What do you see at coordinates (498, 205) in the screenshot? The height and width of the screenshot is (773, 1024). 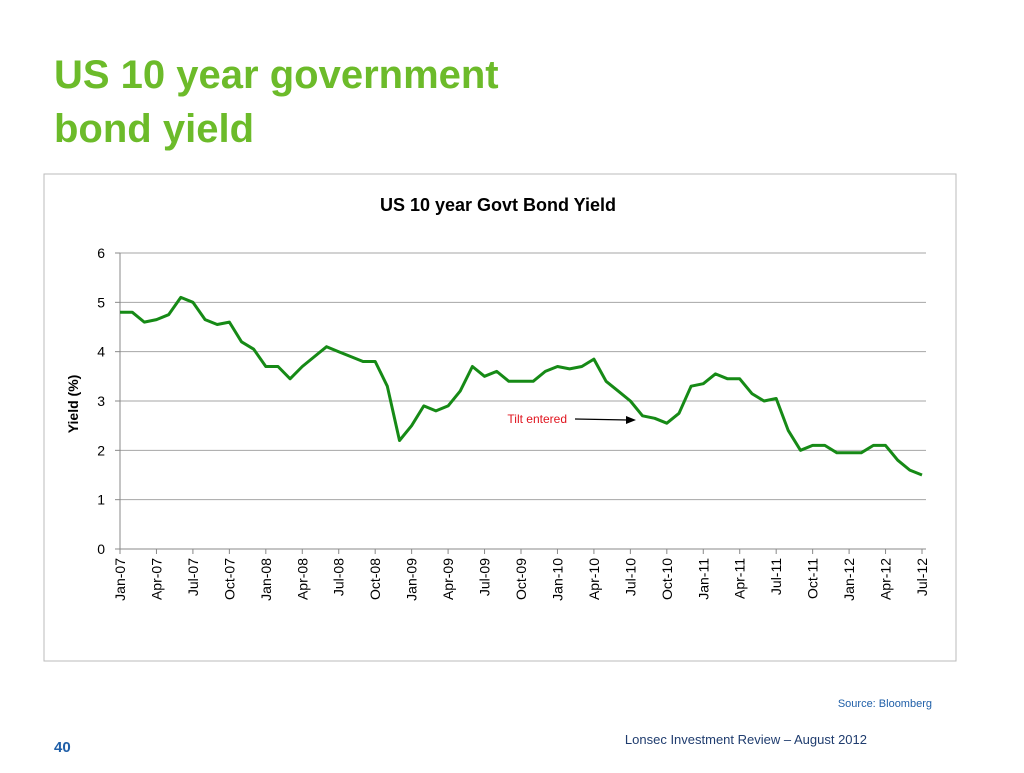 I see `chart-title: US 10 year Govt Bond Yield` at bounding box center [498, 205].